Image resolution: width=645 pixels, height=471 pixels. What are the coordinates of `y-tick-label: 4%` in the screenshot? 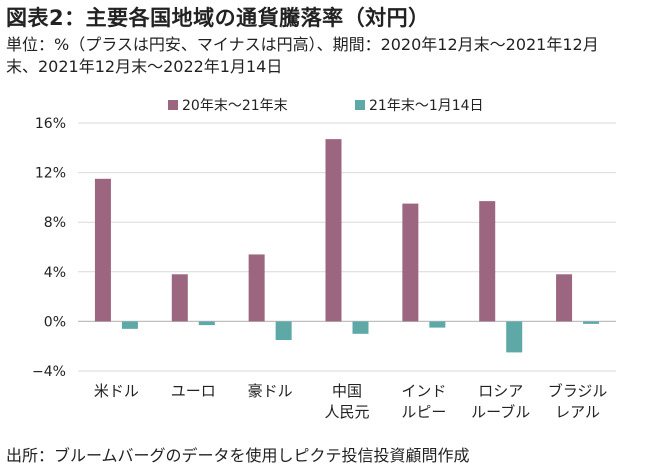 It's located at (55, 273).